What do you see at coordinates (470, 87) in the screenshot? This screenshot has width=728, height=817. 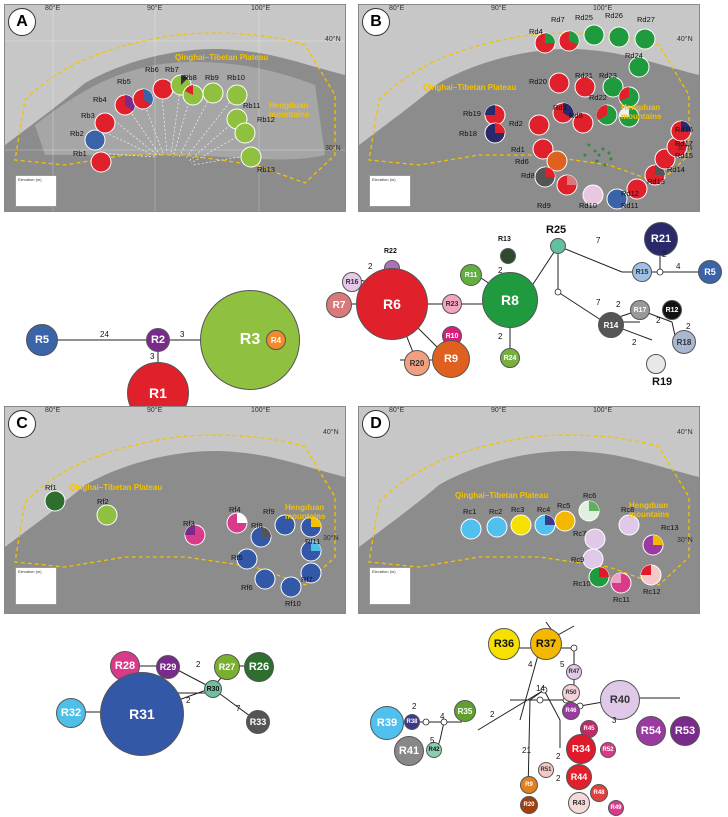 I see `region-qtp-b: Qinghai–Tibetan Plateau` at bounding box center [470, 87].